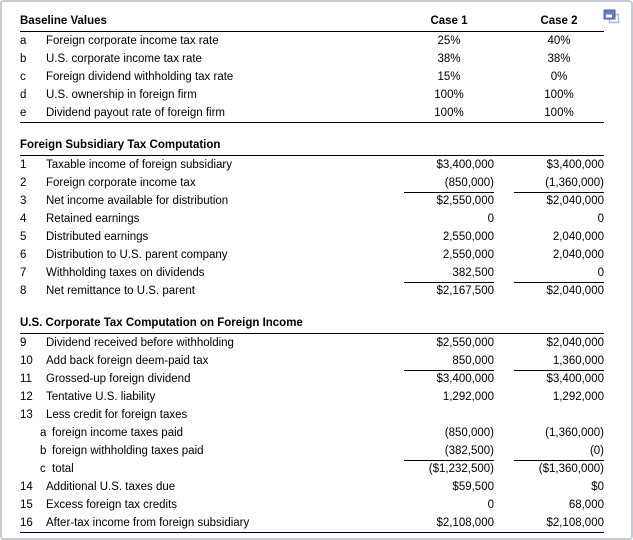 This screenshot has height=540, width=633. What do you see at coordinates (26, 415) in the screenshot?
I see `row-label: 13` at bounding box center [26, 415].